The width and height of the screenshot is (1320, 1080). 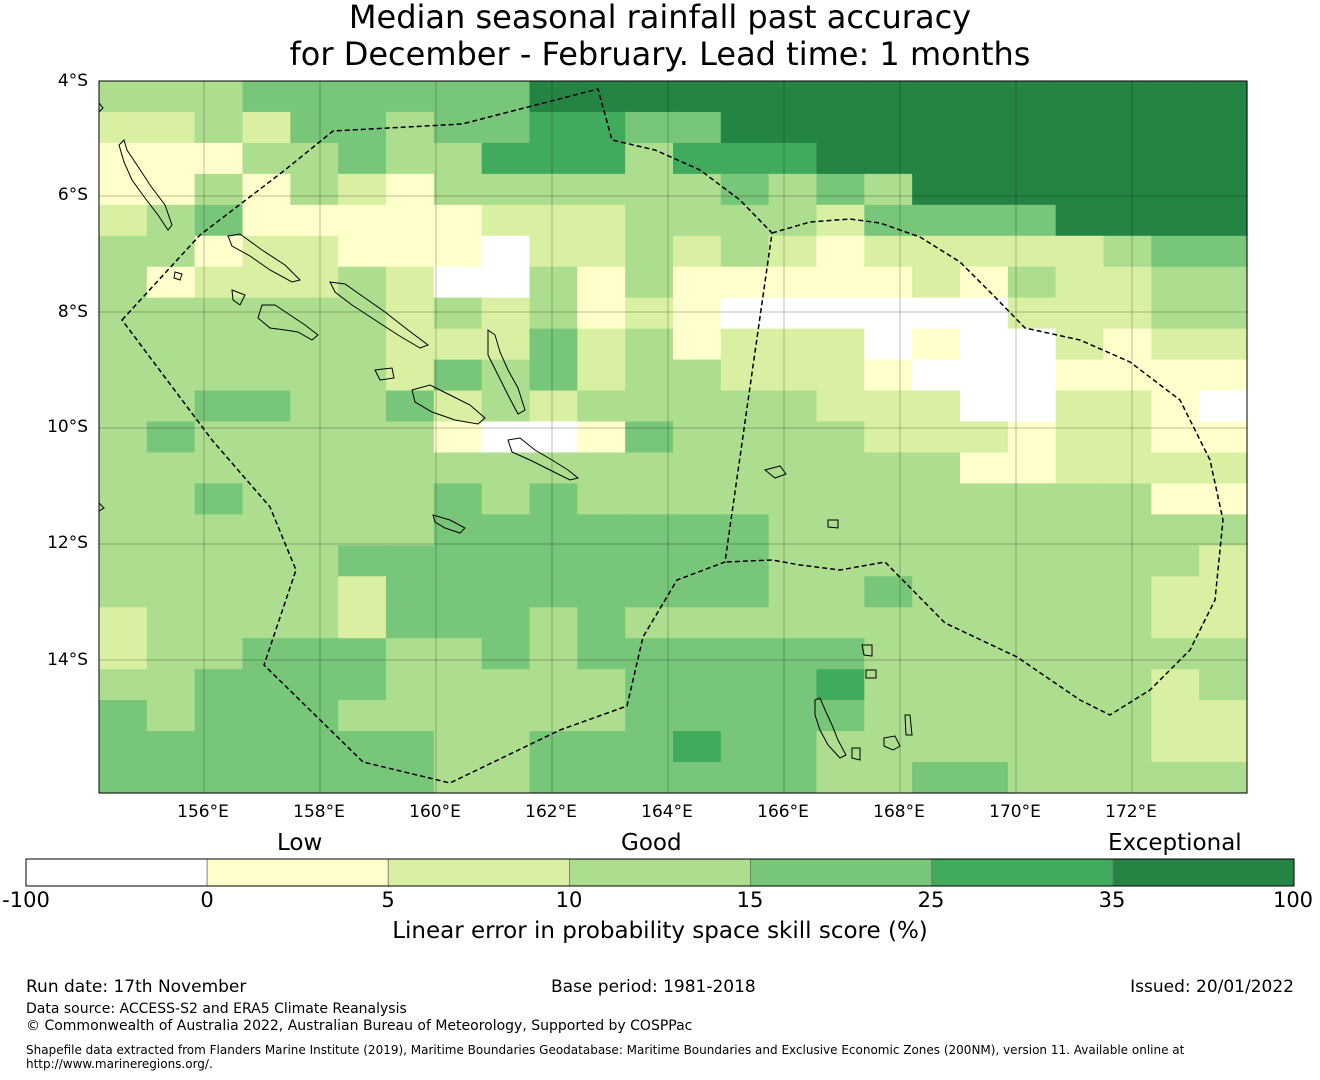 I want to click on shapefile-url: http://www.marineregions.org/., so click(x=119, y=1064).